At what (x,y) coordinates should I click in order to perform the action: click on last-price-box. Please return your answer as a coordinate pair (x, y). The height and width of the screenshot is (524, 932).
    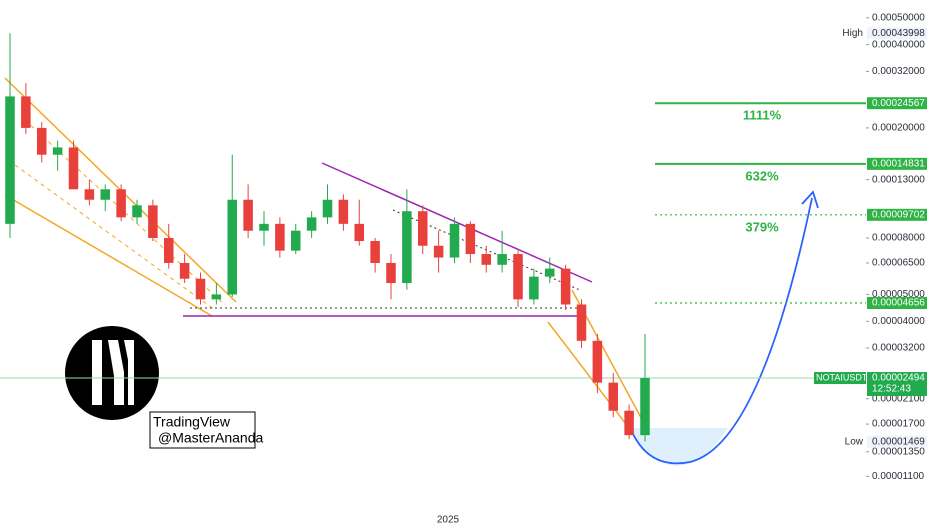
    Looking at the image, I should click on (897, 384).